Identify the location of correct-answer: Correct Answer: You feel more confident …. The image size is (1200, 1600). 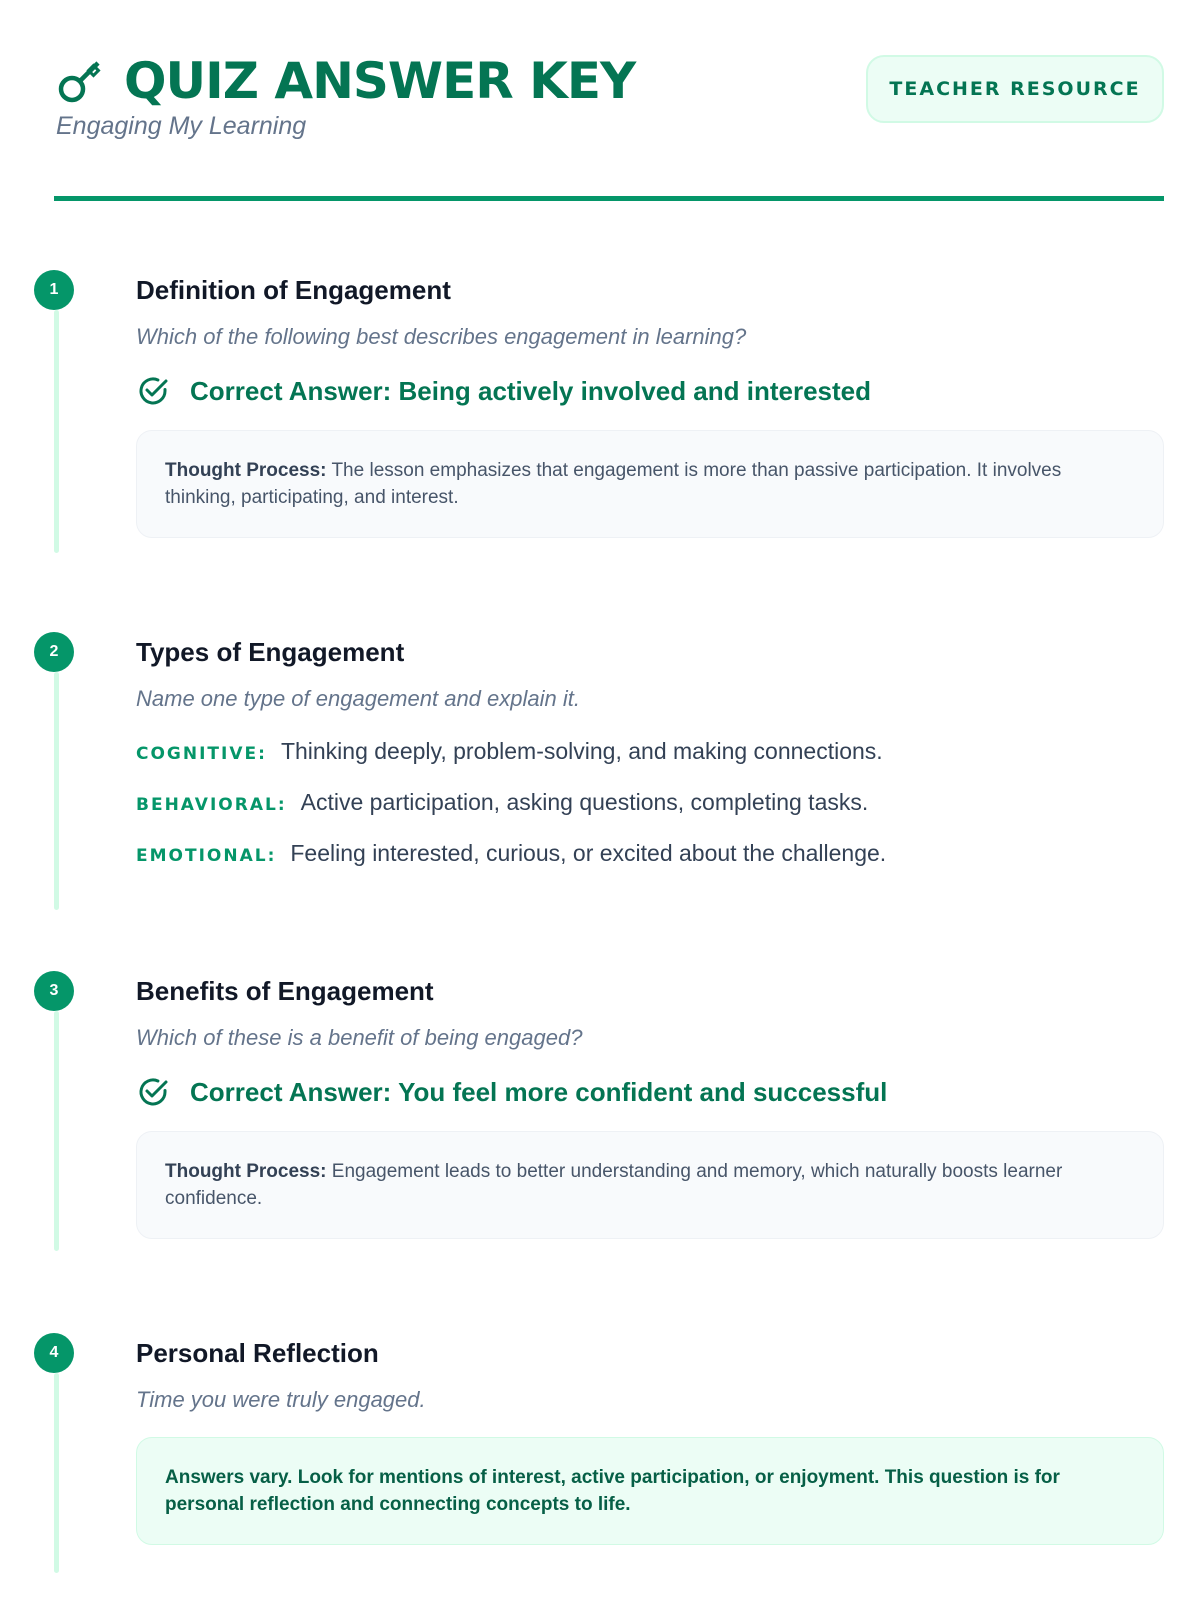
(650, 1092).